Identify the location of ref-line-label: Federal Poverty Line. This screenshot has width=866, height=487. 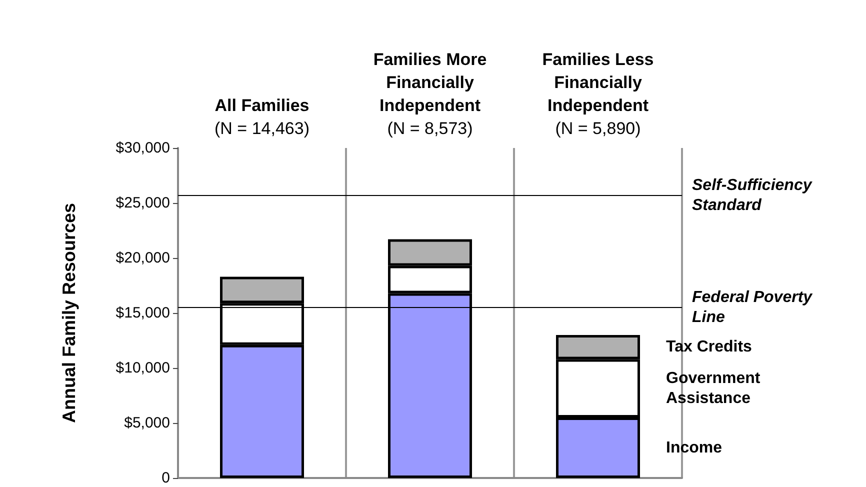
(753, 307).